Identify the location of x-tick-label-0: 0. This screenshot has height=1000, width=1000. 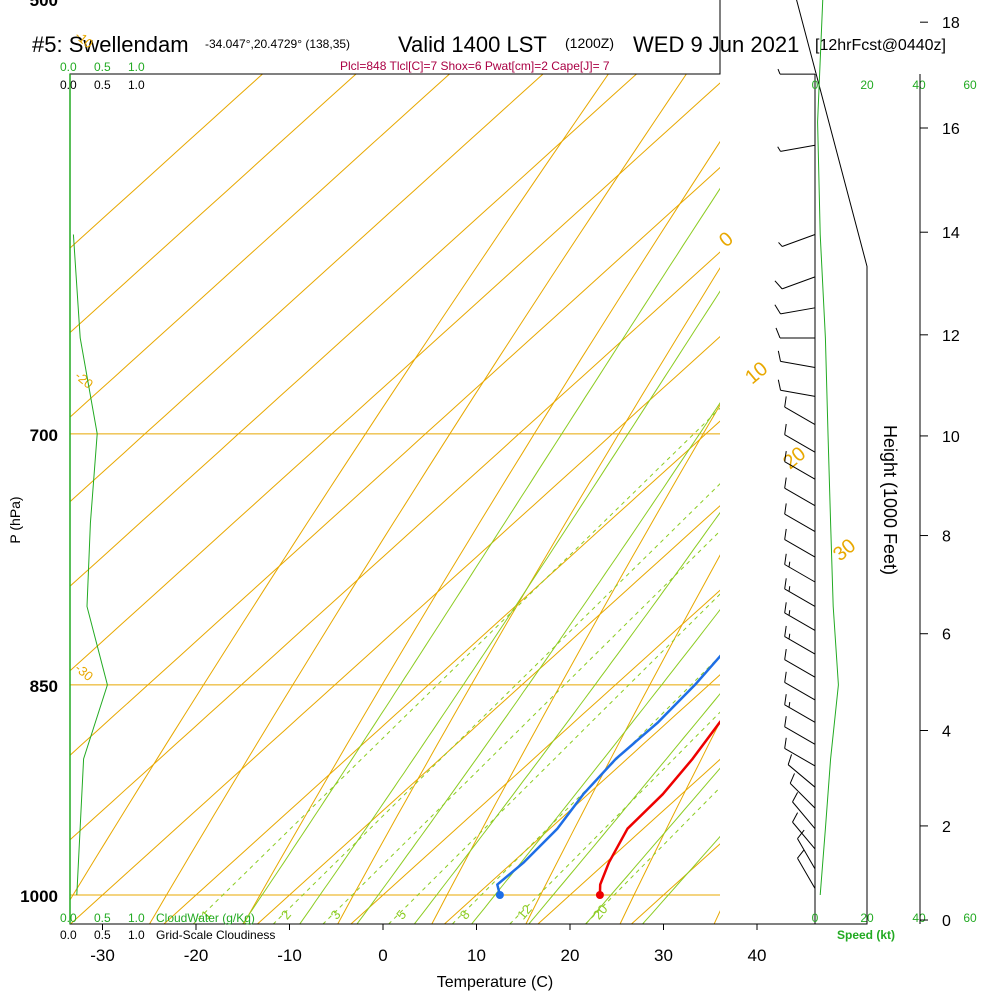
(382, 955).